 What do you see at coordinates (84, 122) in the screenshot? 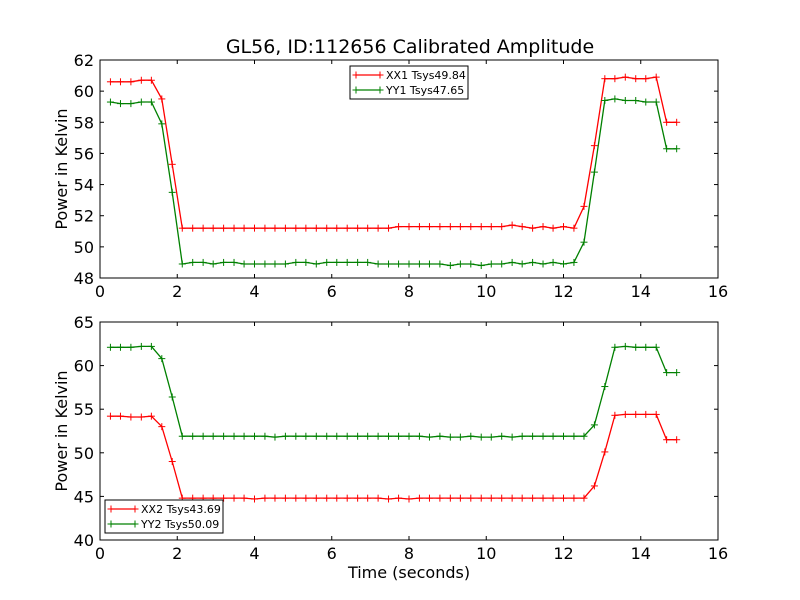
I see `y-tick-label: 58` at bounding box center [84, 122].